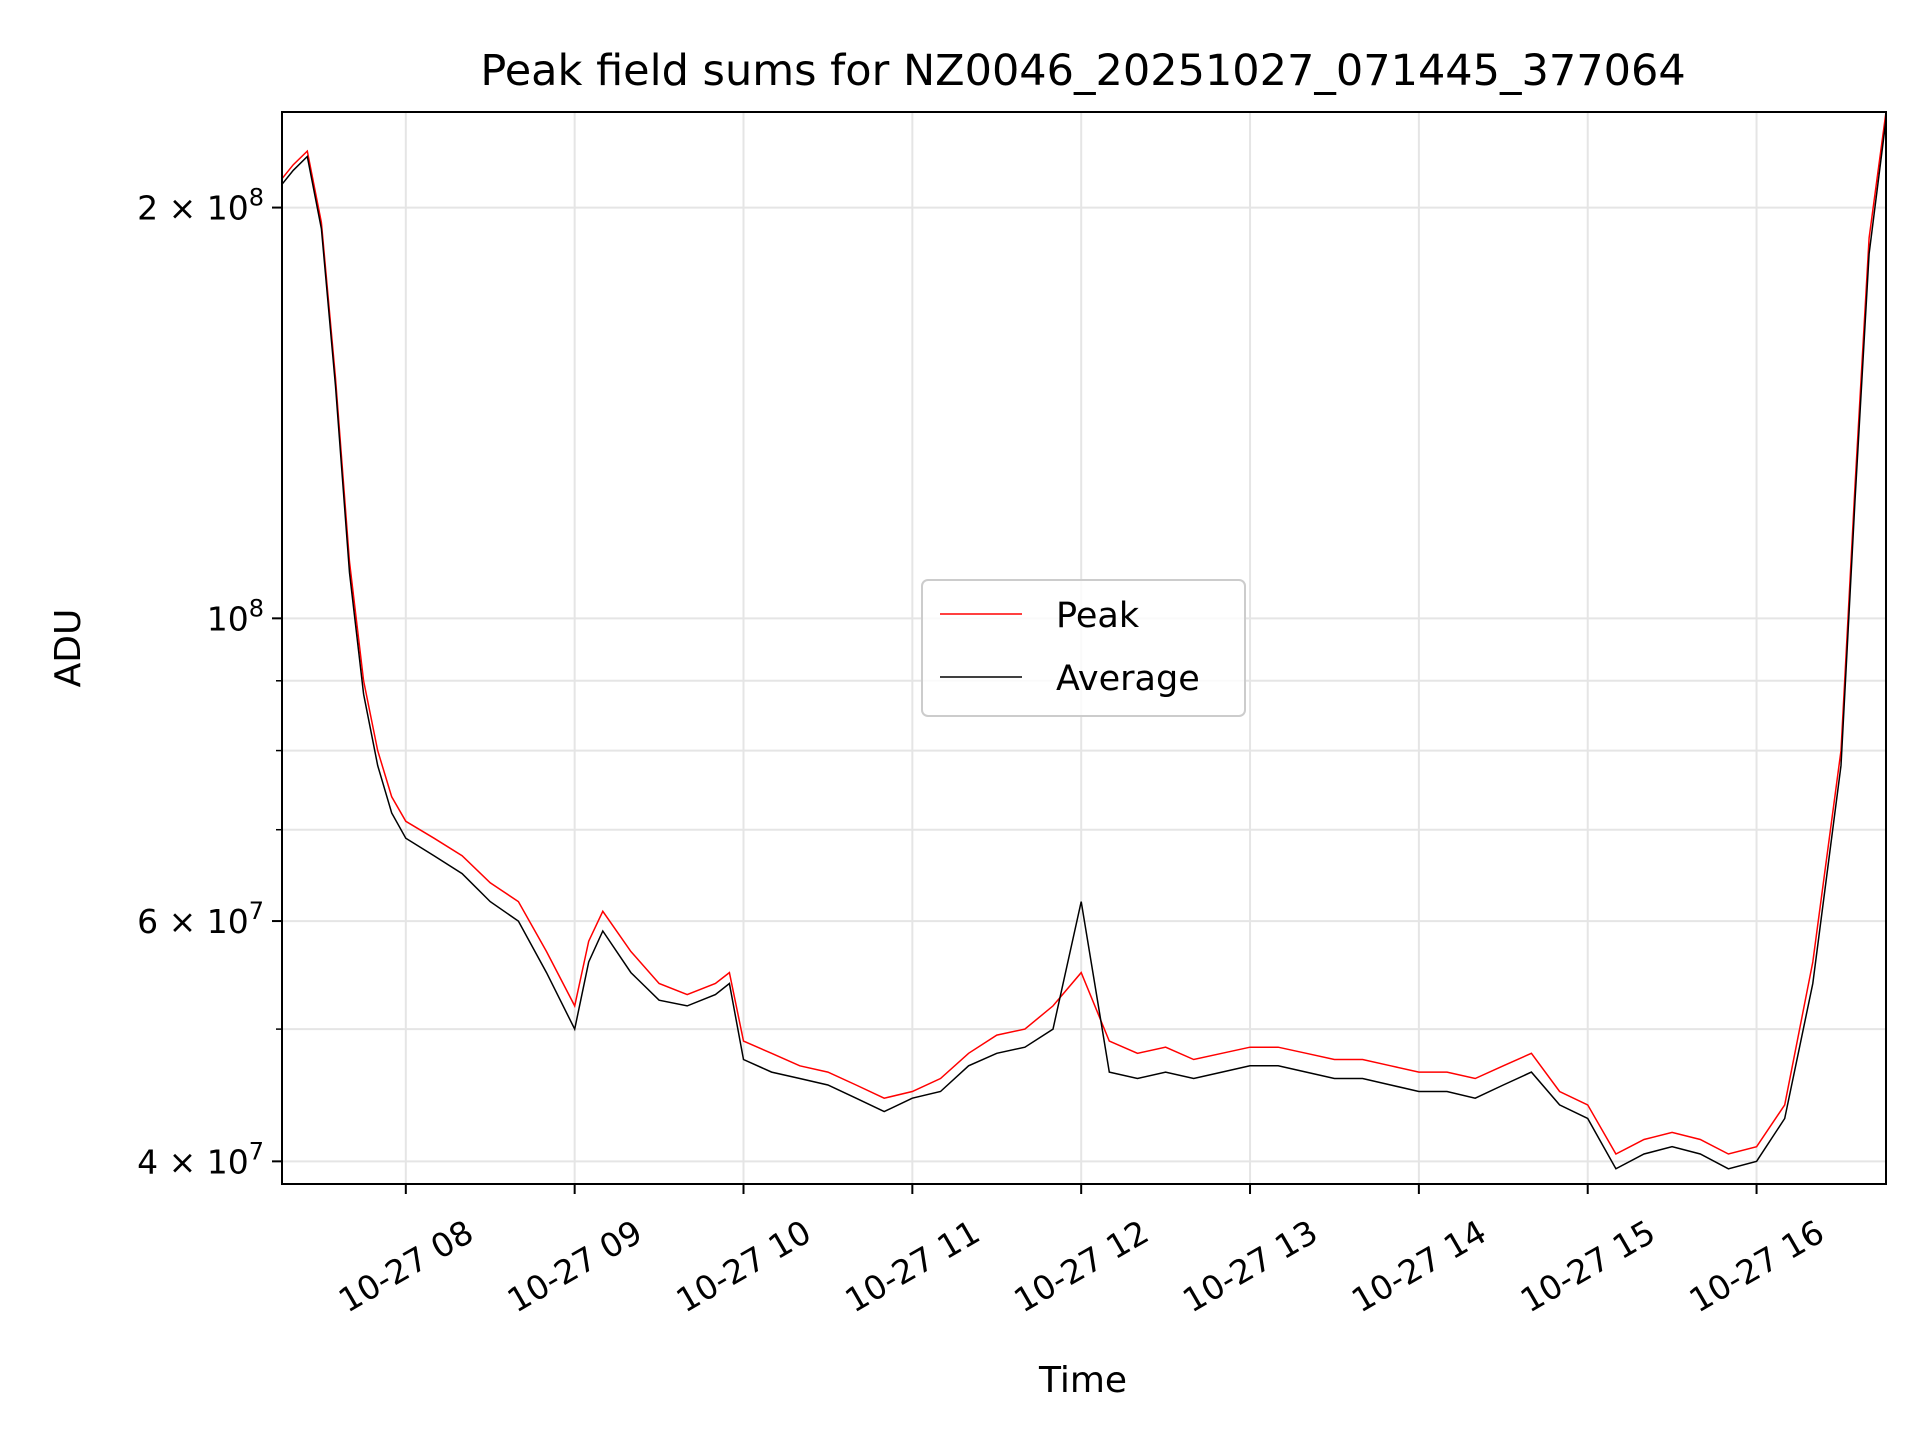 The height and width of the screenshot is (1440, 1920). What do you see at coordinates (1082, 1380) in the screenshot?
I see `x-axis-title: Time` at bounding box center [1082, 1380].